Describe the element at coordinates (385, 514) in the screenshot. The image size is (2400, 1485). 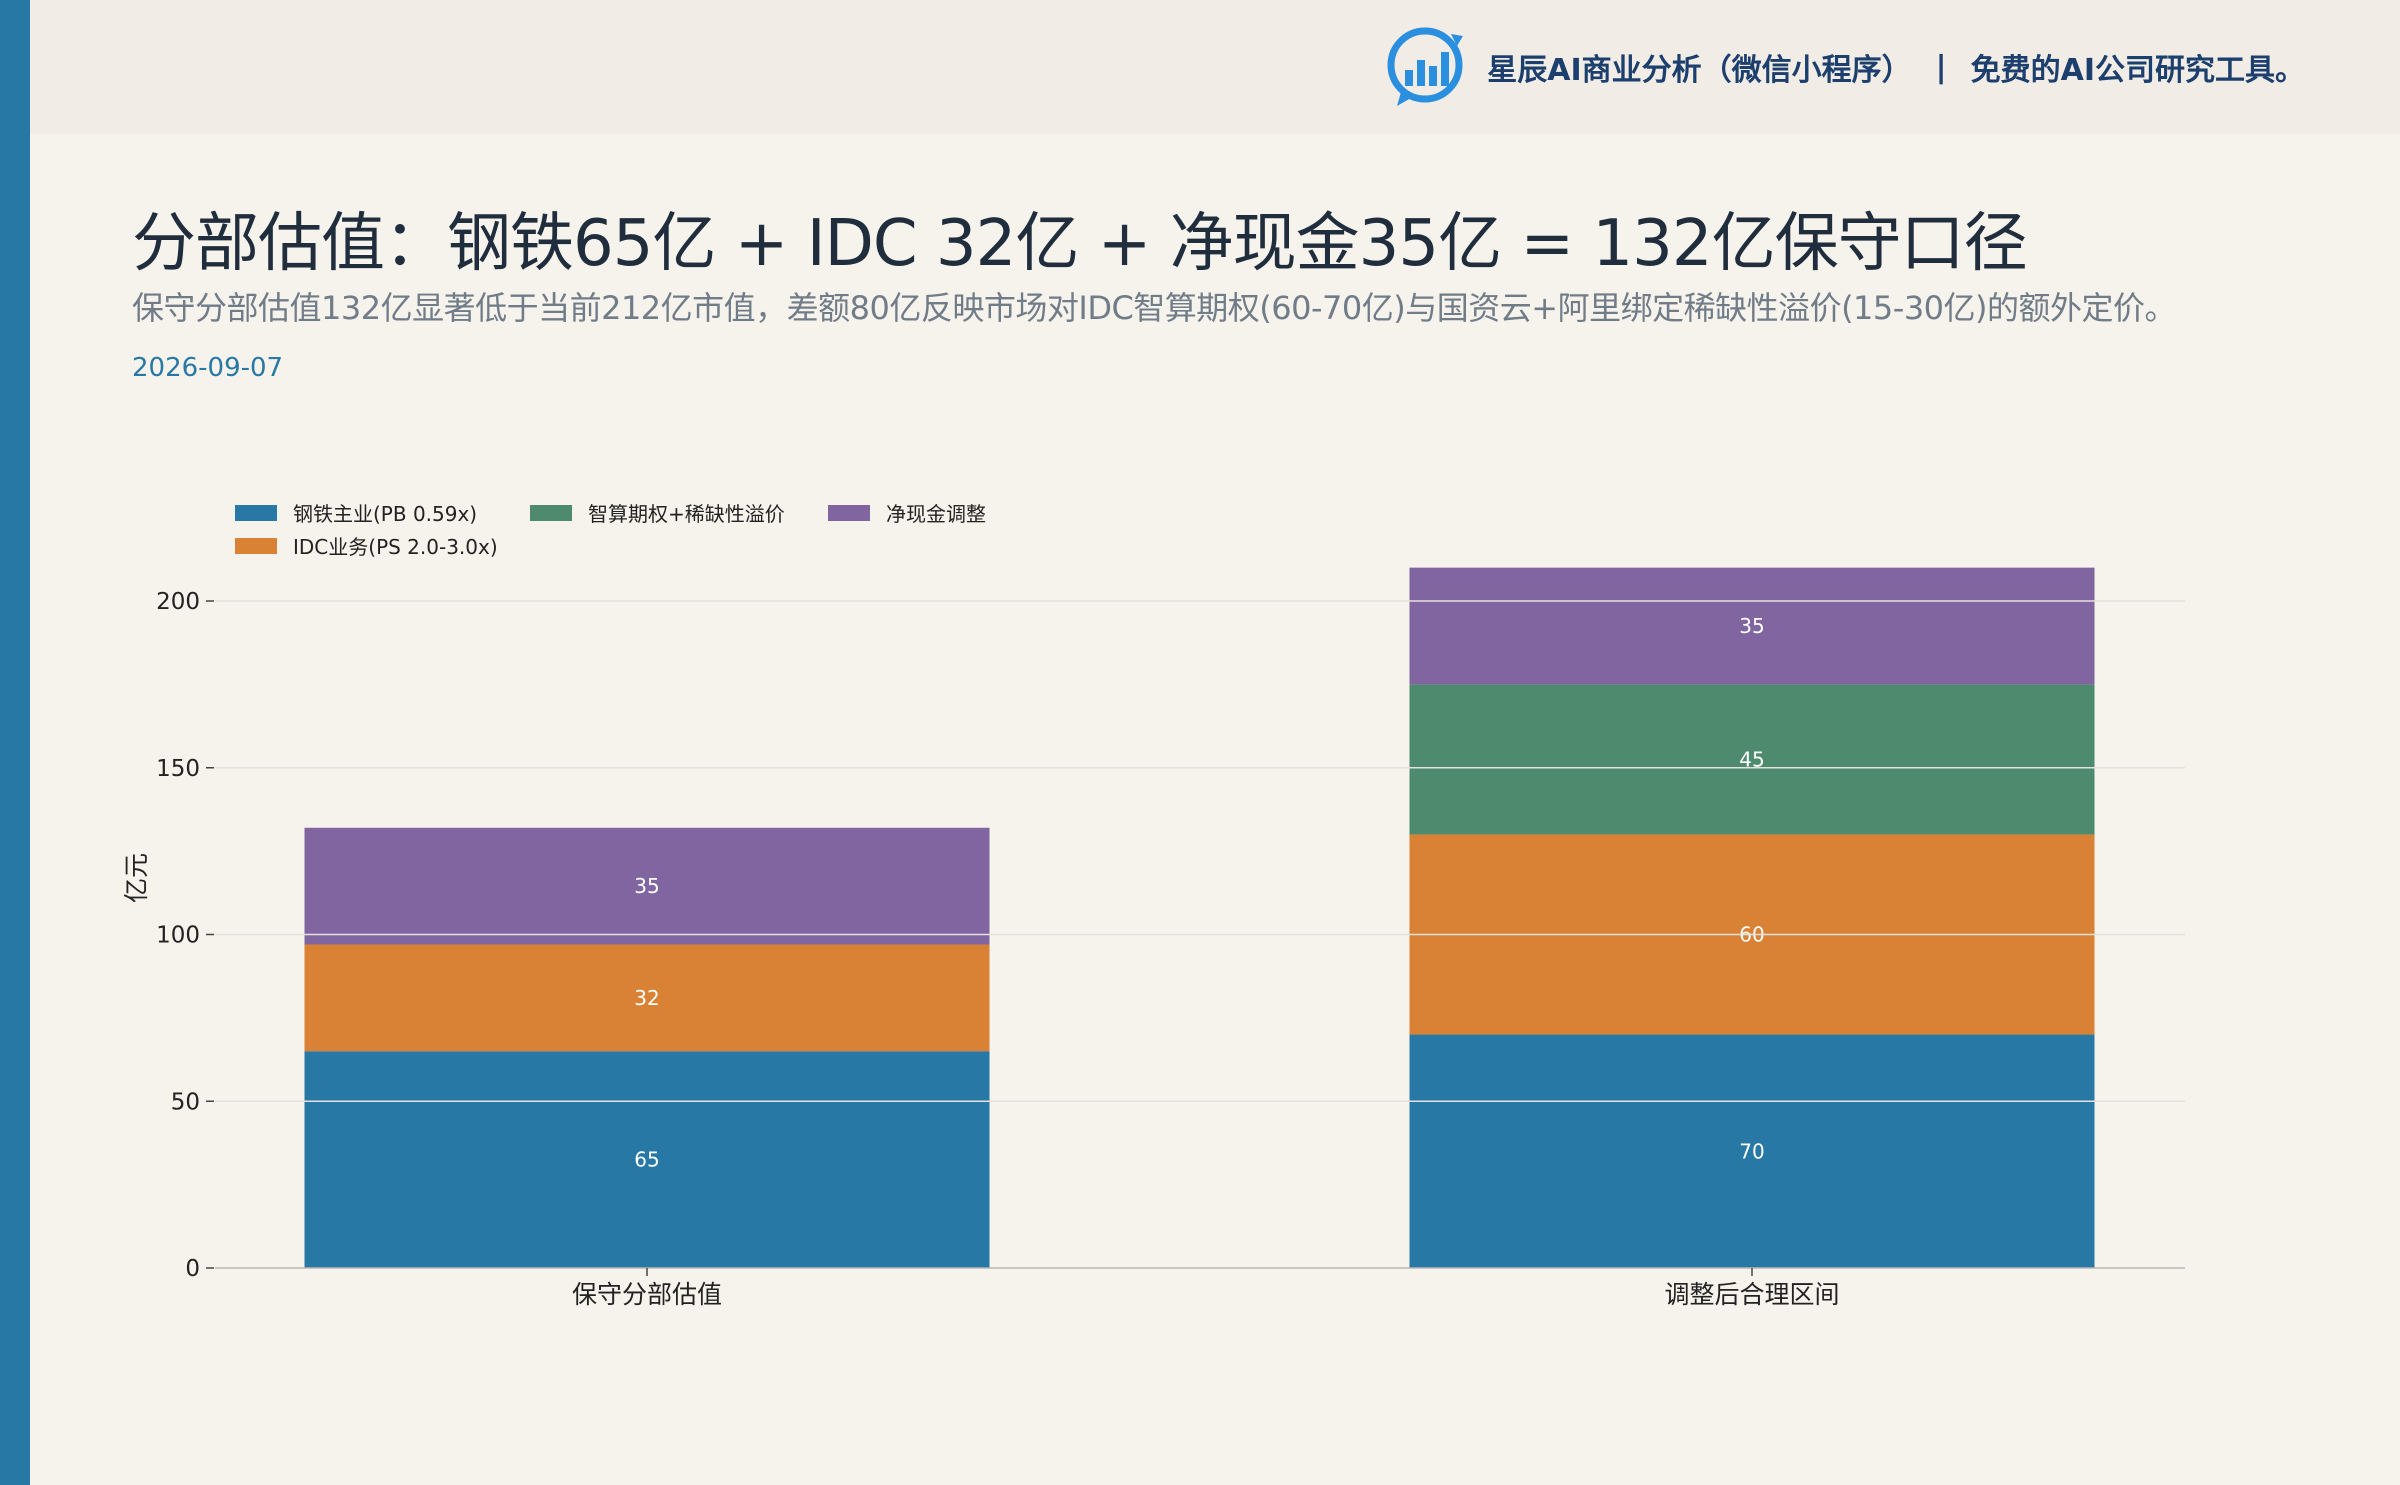
I see `legend-label: 钢铁主业(PB 0.59x)` at that location.